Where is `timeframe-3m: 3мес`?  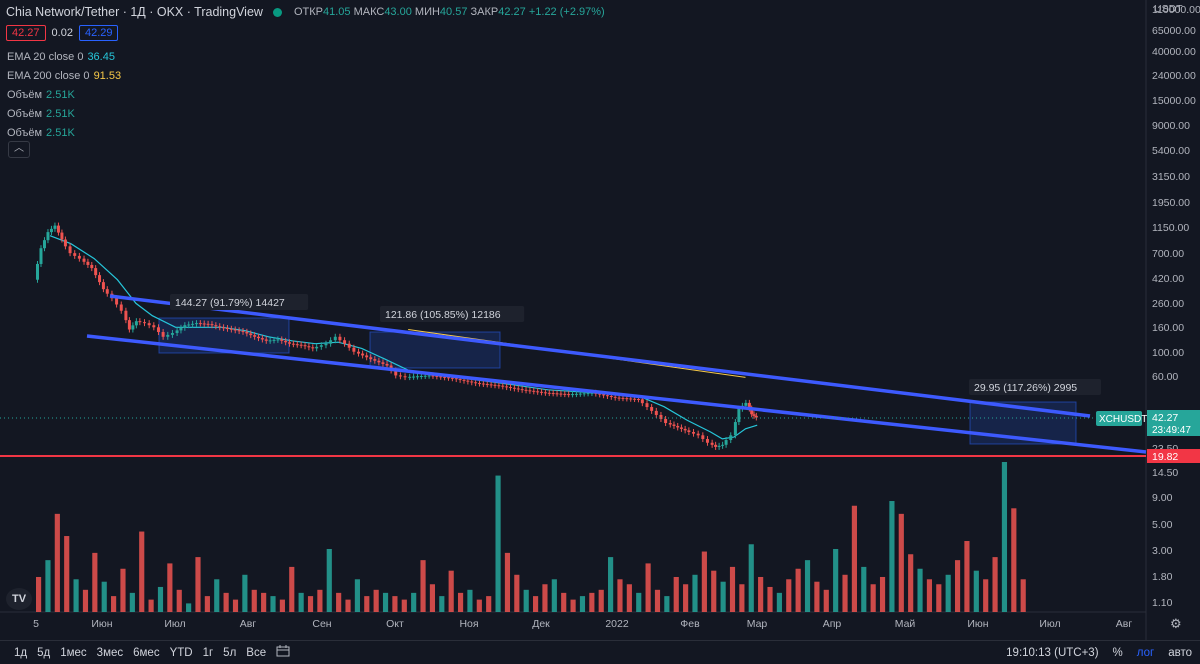 timeframe-3m: 3мес is located at coordinates (110, 652).